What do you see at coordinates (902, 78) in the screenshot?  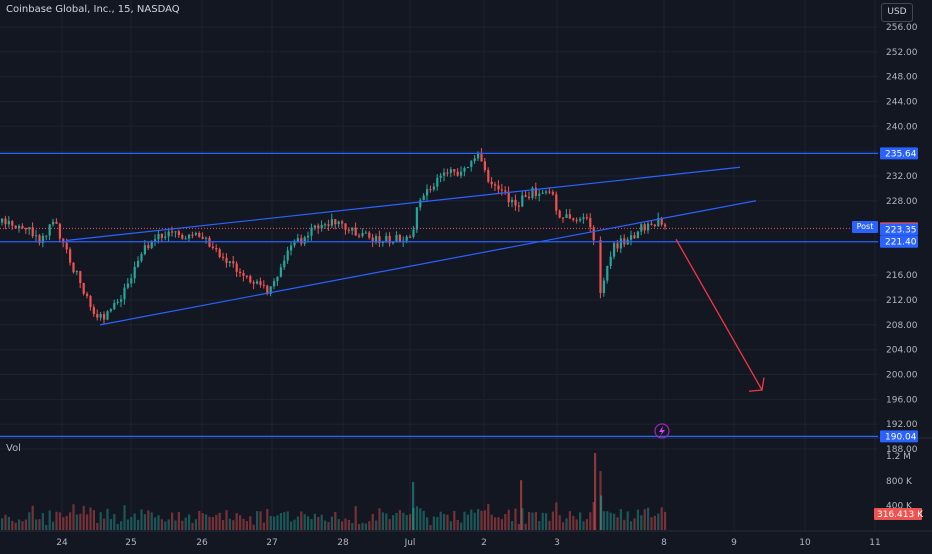 I see `price-tick: 248.00` at bounding box center [902, 78].